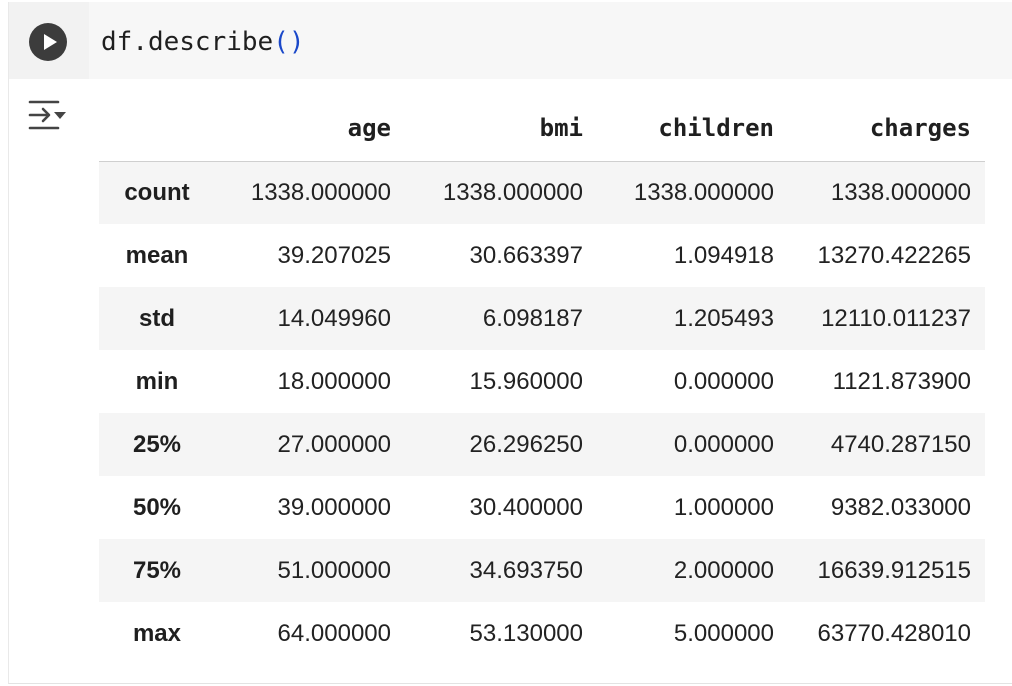  Describe the element at coordinates (723, 507) in the screenshot. I see `table-cell: 1.000000` at that location.